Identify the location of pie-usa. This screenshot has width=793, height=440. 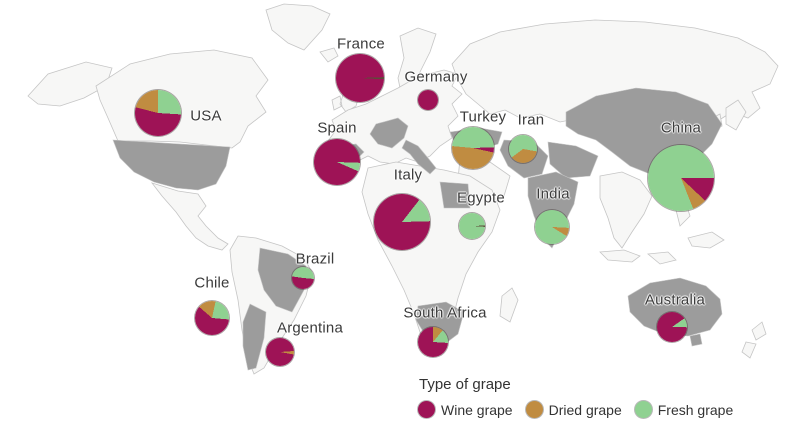
(158, 113).